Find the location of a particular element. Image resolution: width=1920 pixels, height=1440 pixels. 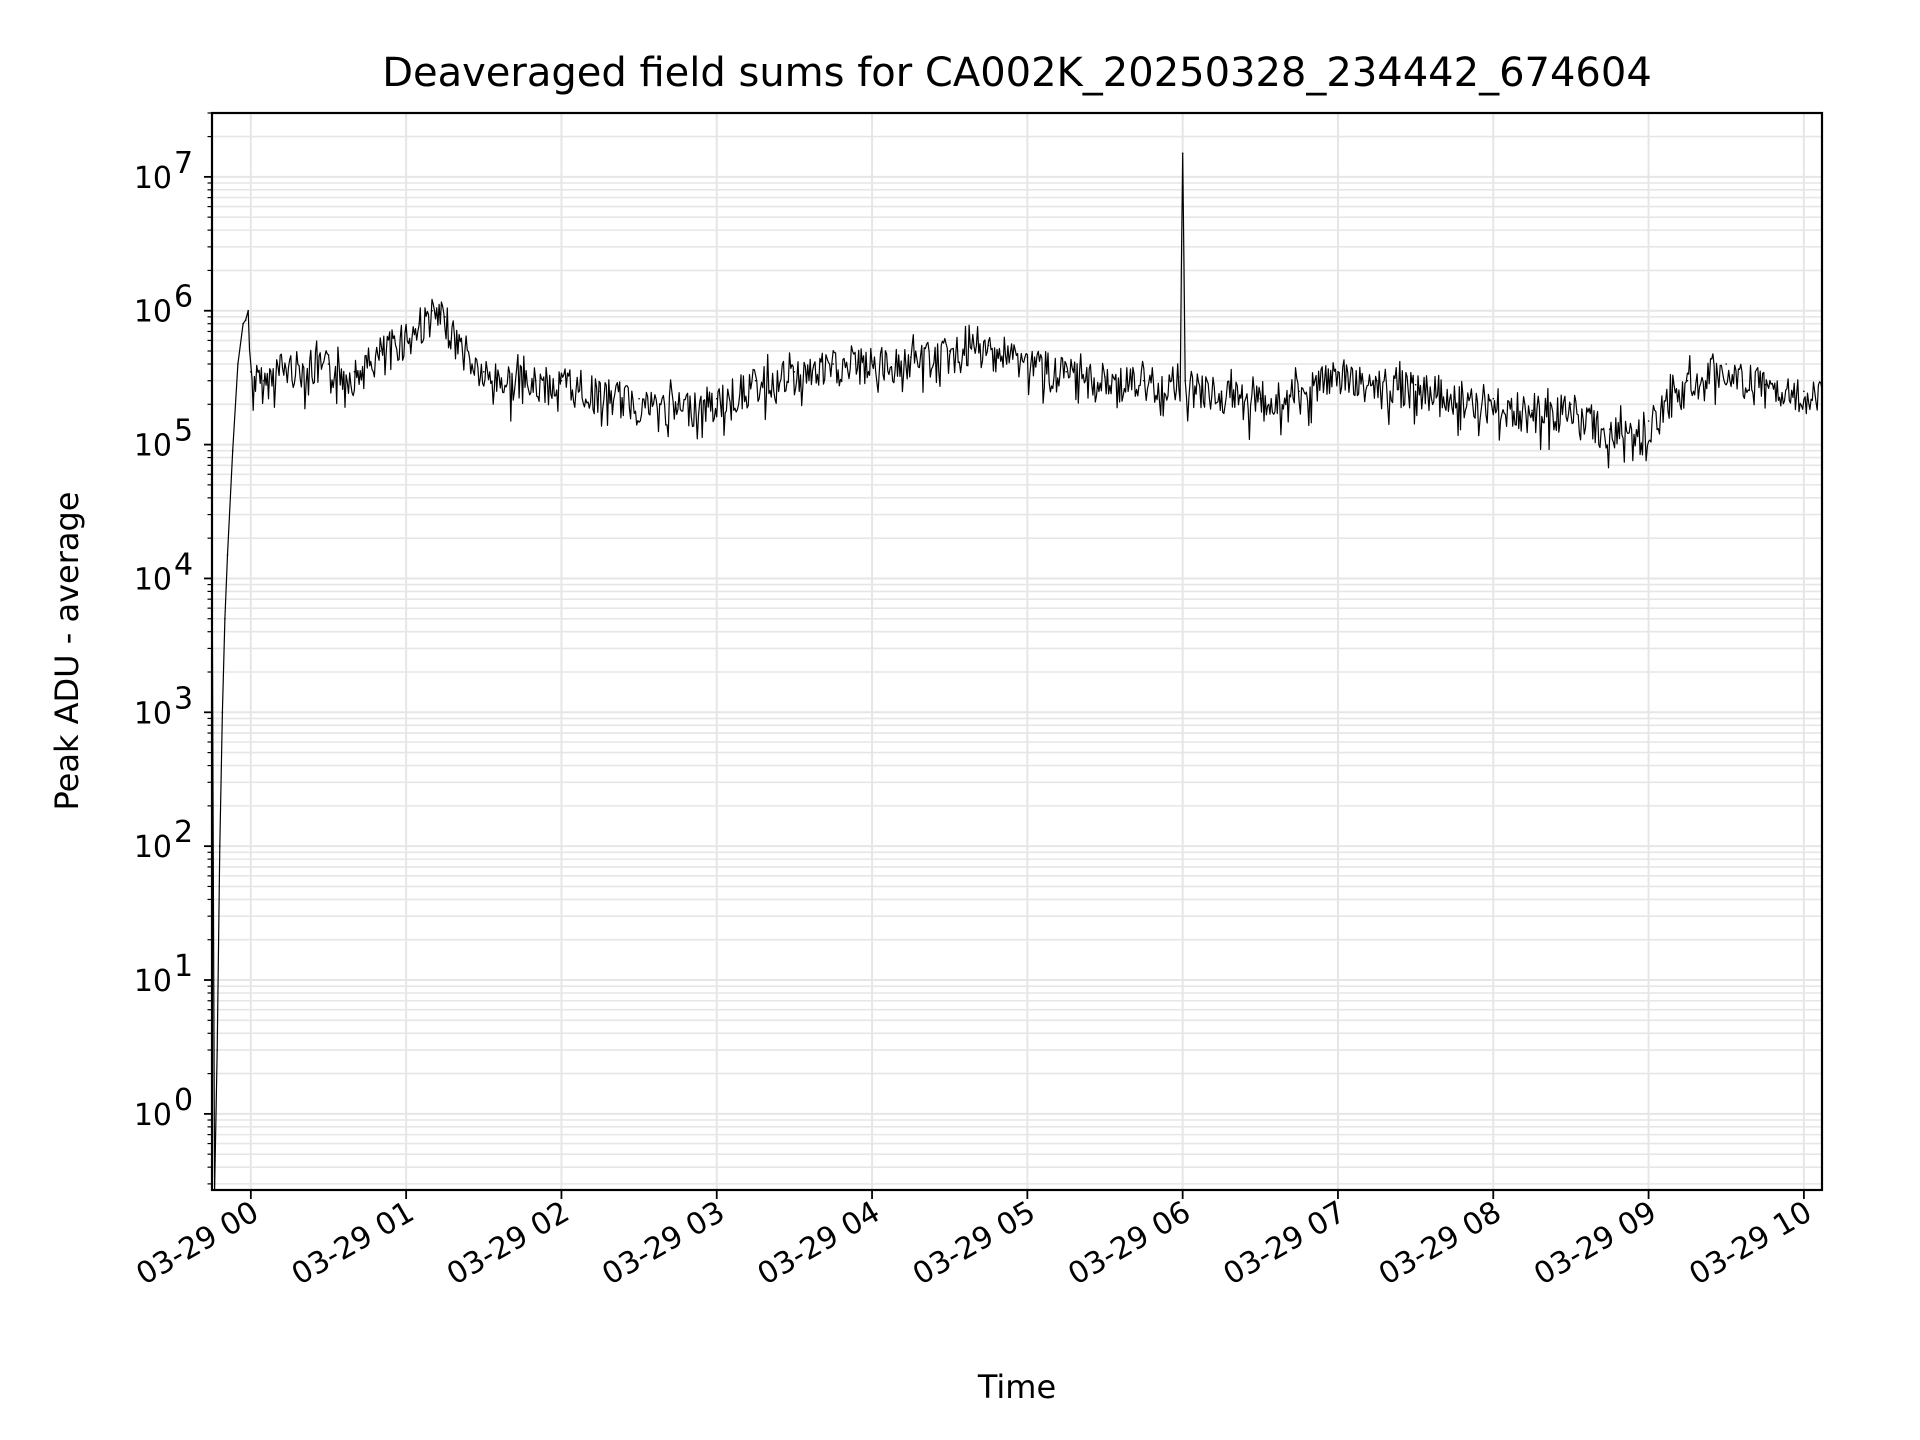

y-tick-exponent: 0 is located at coordinates (183, 1100).